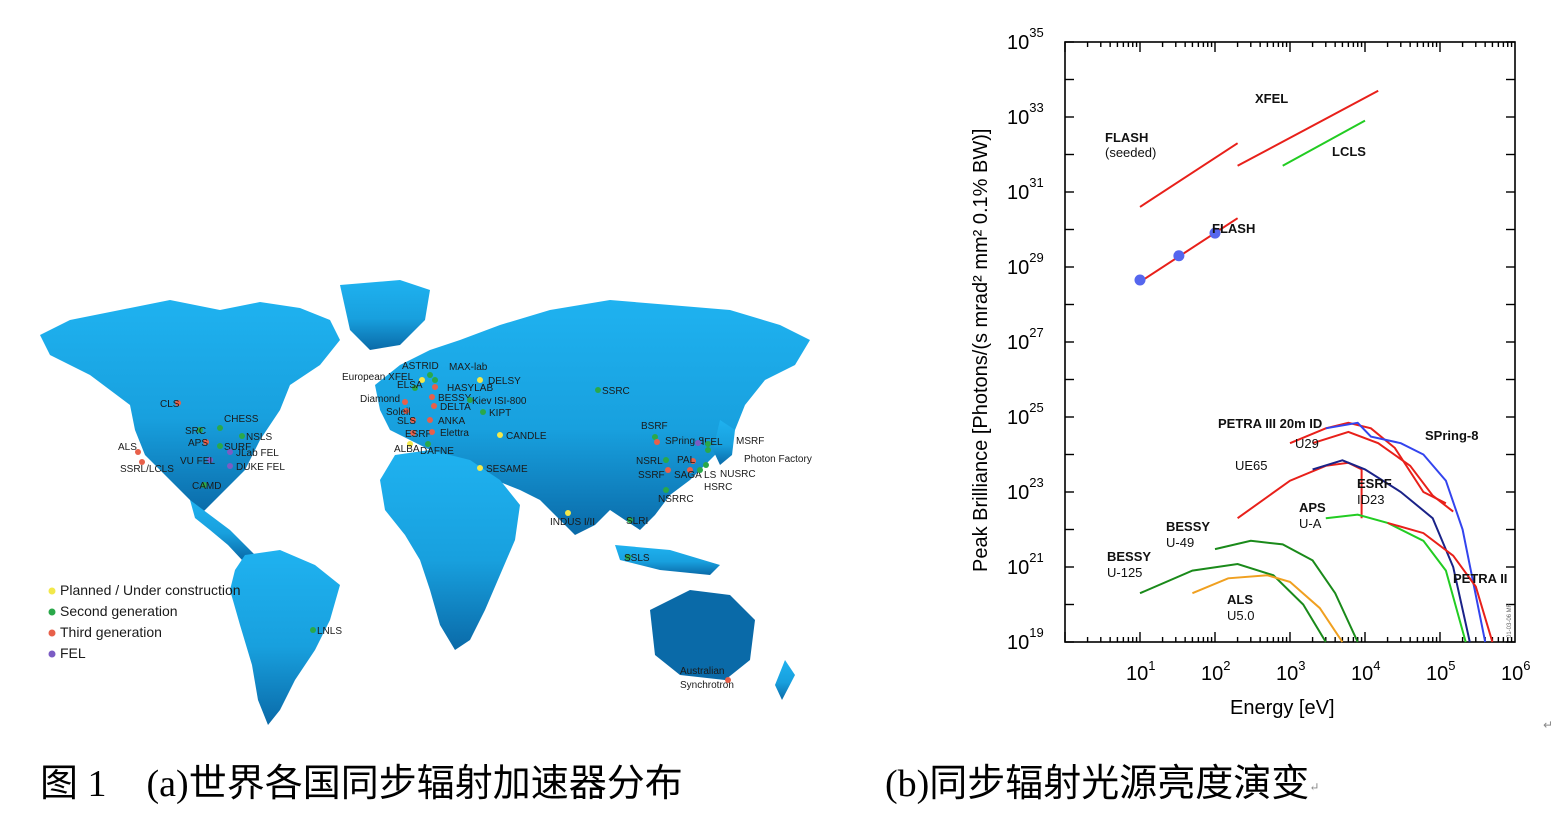 This screenshot has width=1561, height=815. I want to click on x-tick-label: 10⁴, so click(1365, 671).